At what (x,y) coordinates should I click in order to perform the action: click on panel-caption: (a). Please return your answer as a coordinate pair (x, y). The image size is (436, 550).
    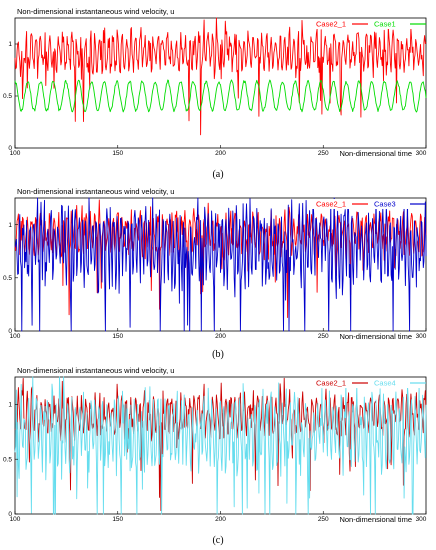
    Looking at the image, I should click on (217, 174).